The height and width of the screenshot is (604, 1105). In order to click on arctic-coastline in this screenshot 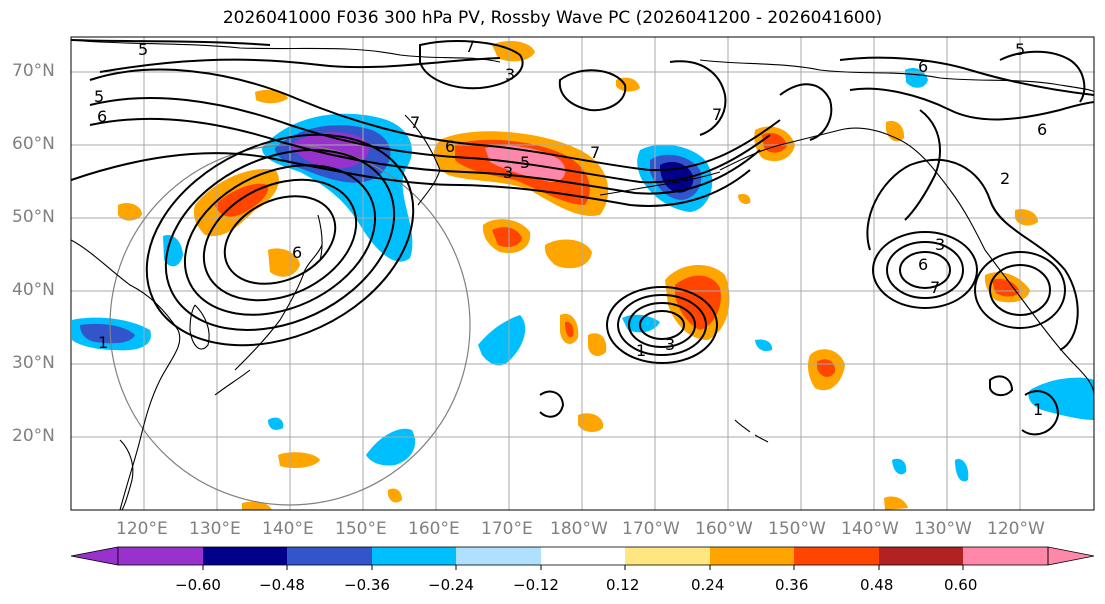, I will do `click(896, 76)`.